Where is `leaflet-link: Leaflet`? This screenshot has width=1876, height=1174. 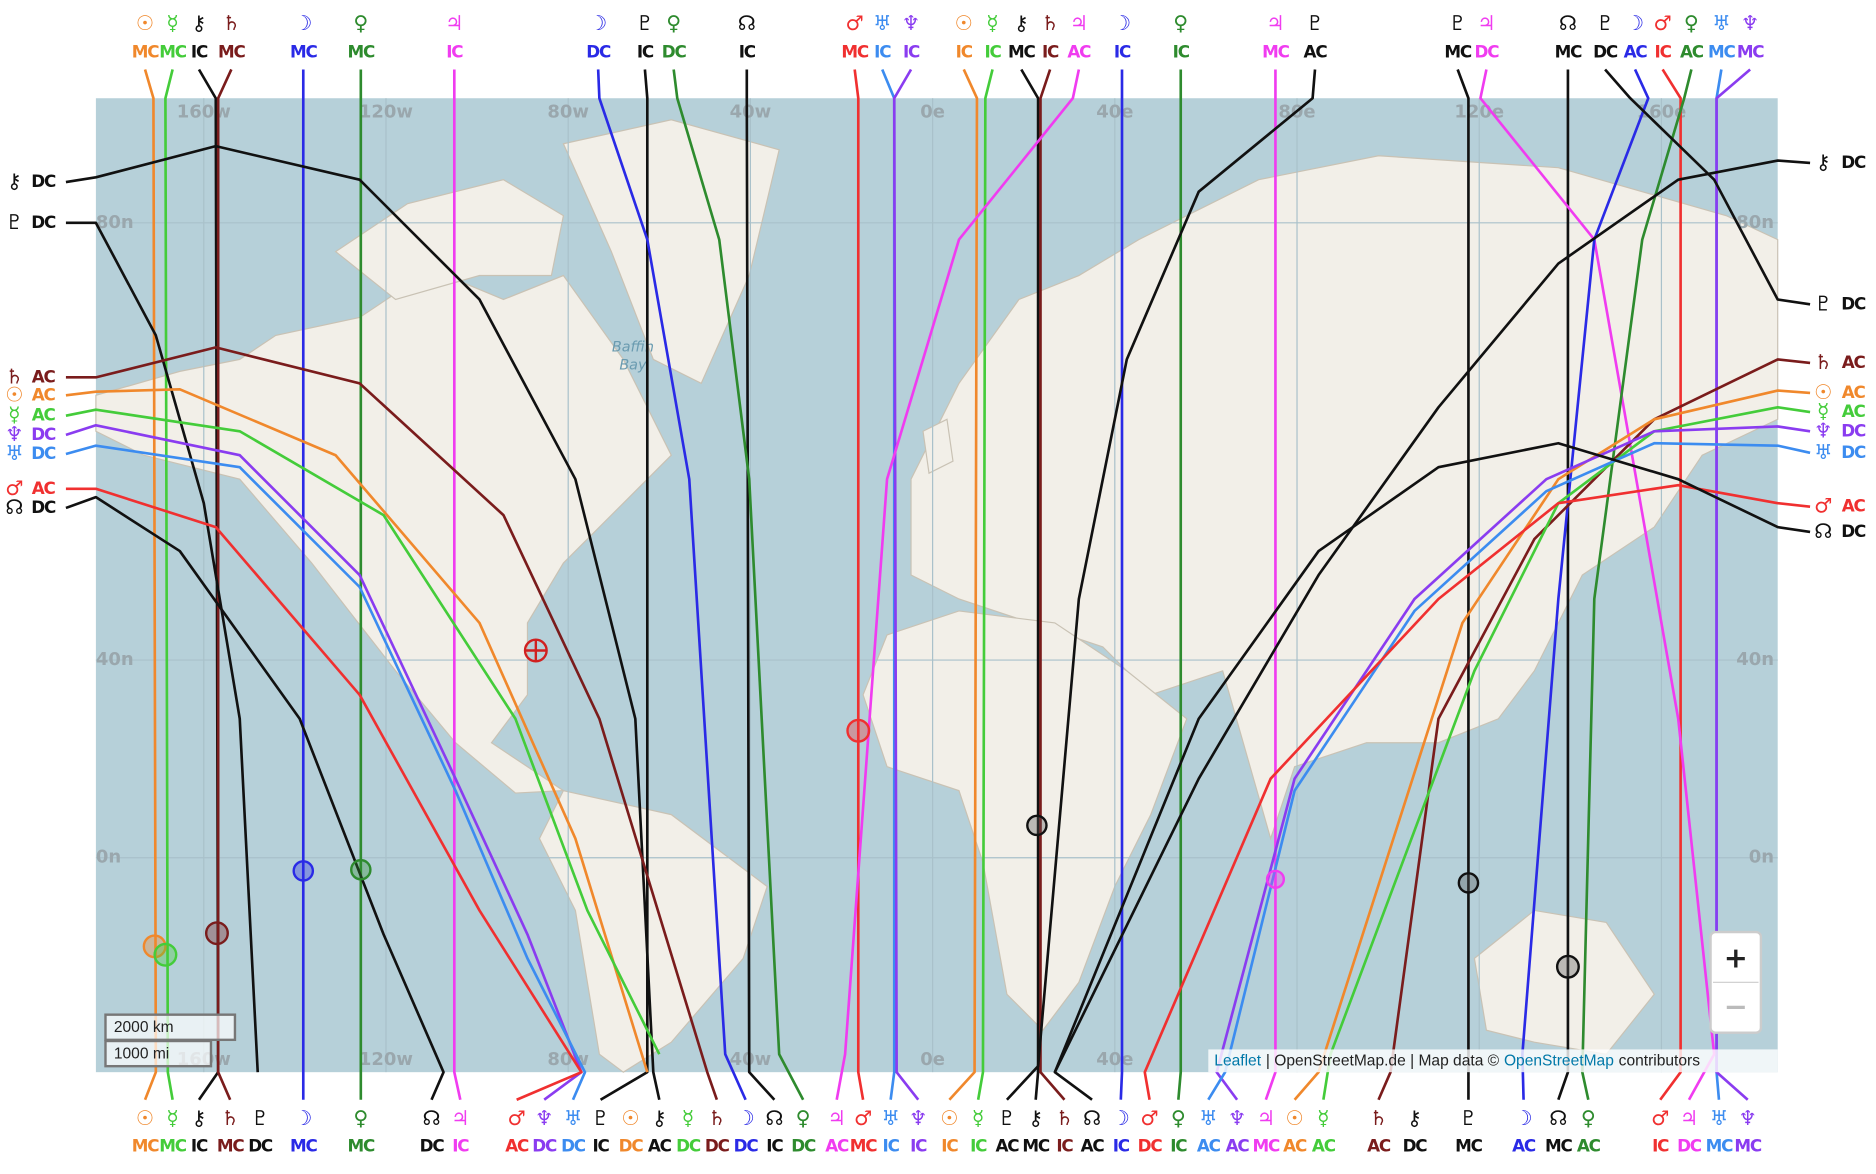 leaflet-link: Leaflet is located at coordinates (1237, 1061).